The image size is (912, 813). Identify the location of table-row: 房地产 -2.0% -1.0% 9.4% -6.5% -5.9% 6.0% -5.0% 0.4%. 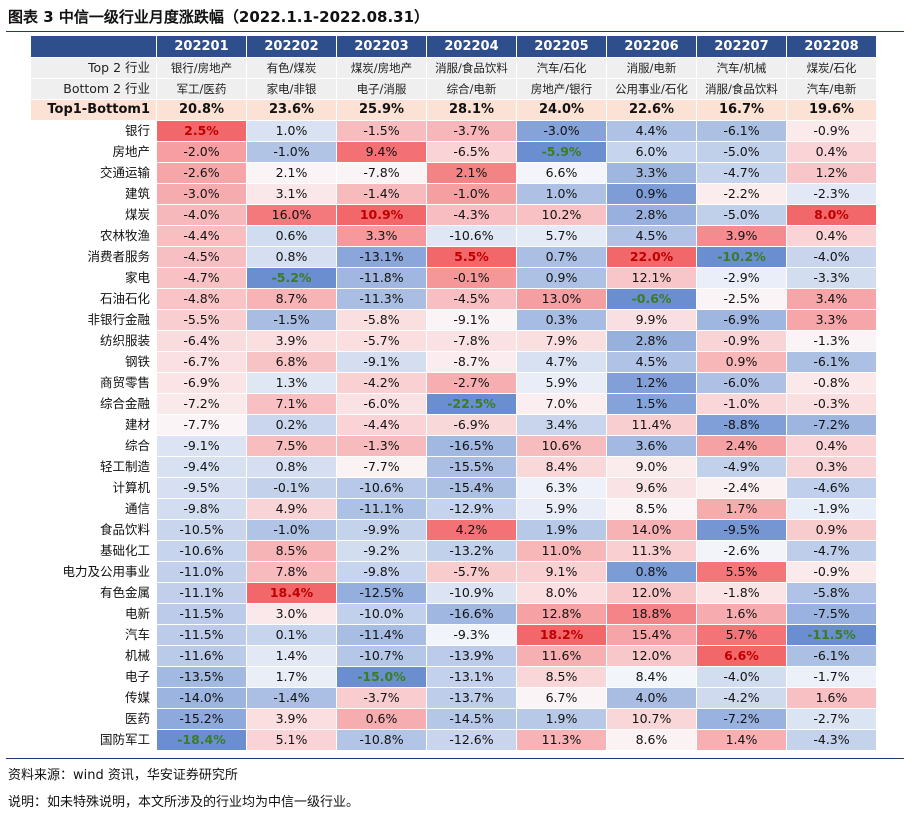
(453, 152).